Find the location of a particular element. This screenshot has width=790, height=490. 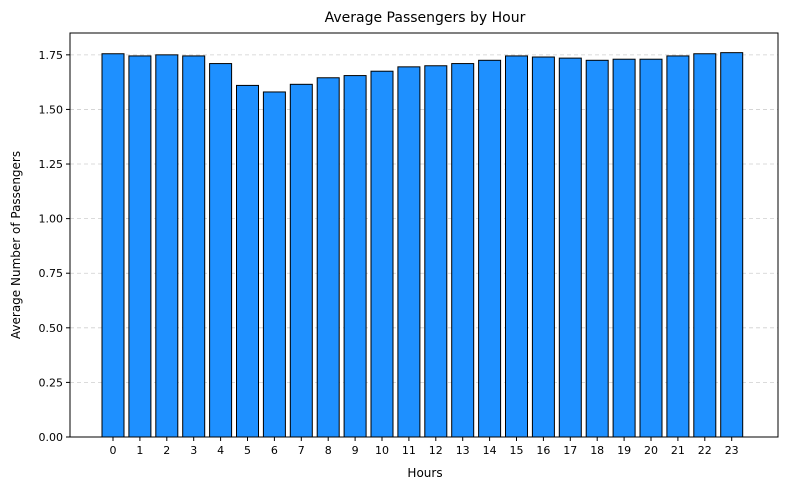

x-tick-label: 4 is located at coordinates (220, 450).